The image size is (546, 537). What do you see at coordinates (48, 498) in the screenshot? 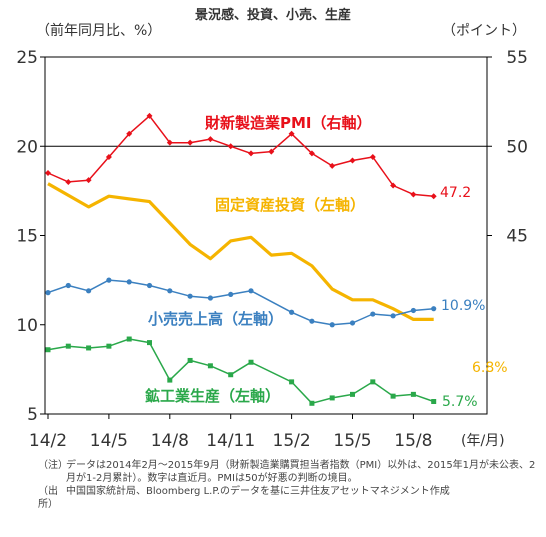
I see `source-tag: （出所）` at bounding box center [48, 498].